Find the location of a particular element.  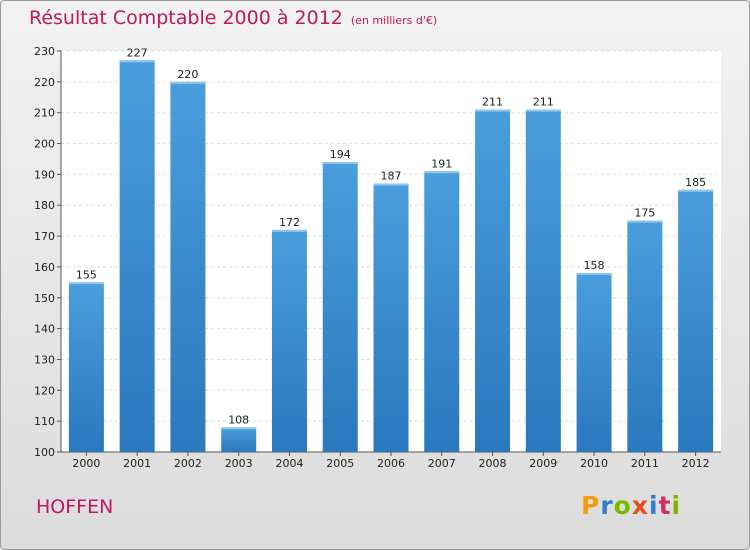

y-tick-label: 120 is located at coordinates (44, 390).